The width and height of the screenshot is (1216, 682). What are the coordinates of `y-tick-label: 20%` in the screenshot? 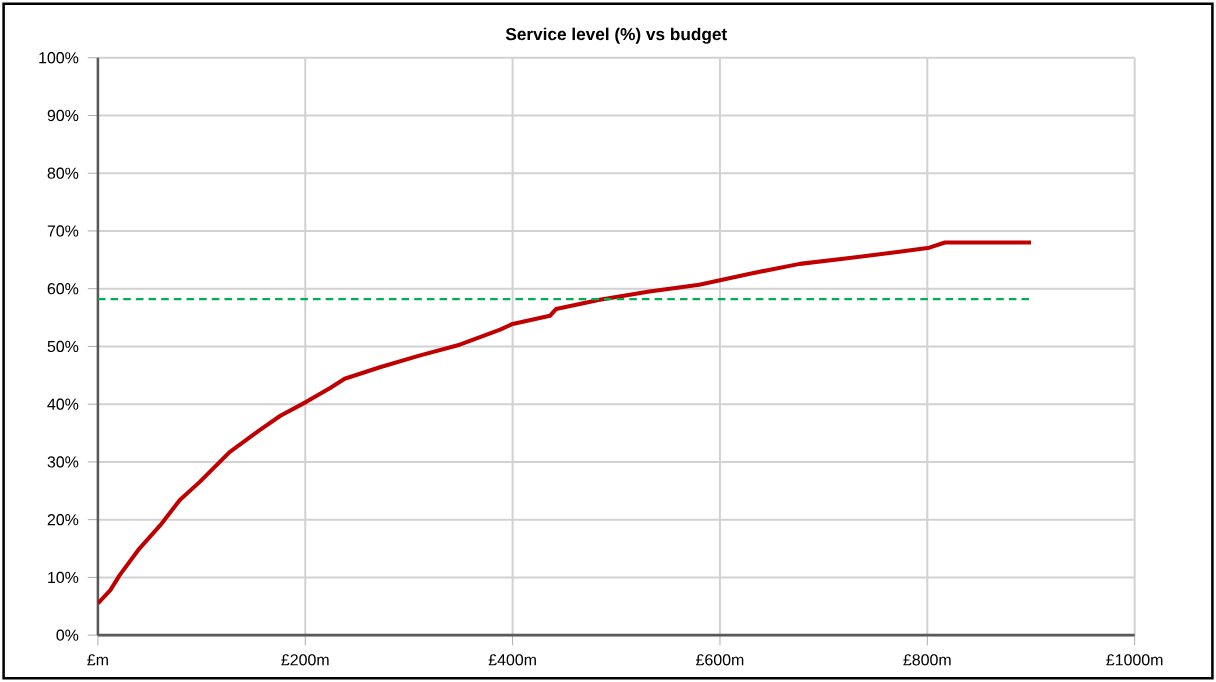 It's located at (63, 520).